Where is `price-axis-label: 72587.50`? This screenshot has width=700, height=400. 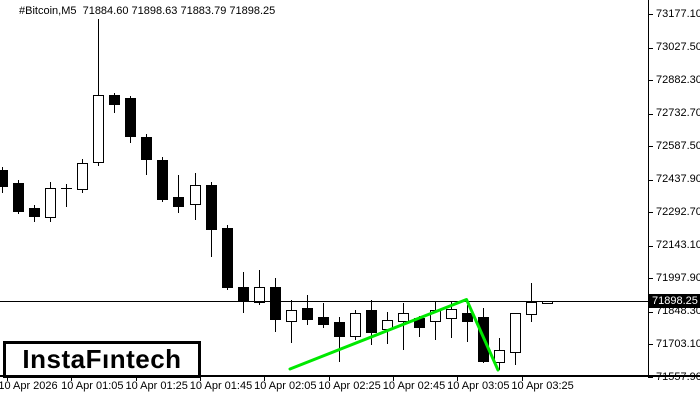
price-axis-label: 72587.50 is located at coordinates (678, 145).